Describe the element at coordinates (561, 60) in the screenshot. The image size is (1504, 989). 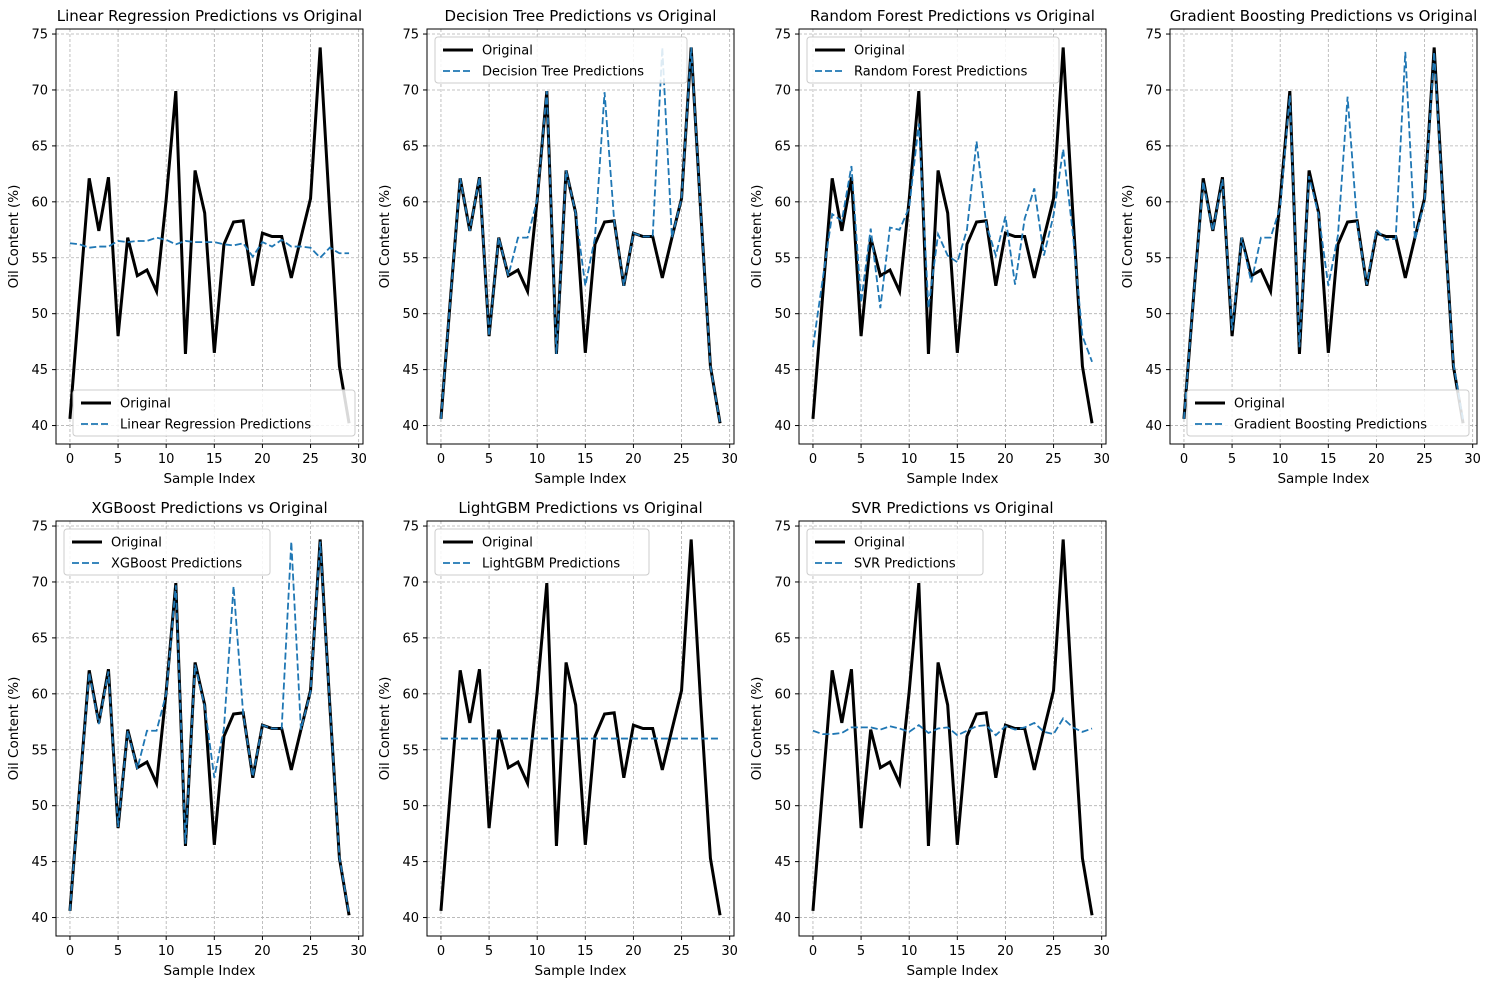
I see `legend: Original Decision Tree Predictions` at that location.